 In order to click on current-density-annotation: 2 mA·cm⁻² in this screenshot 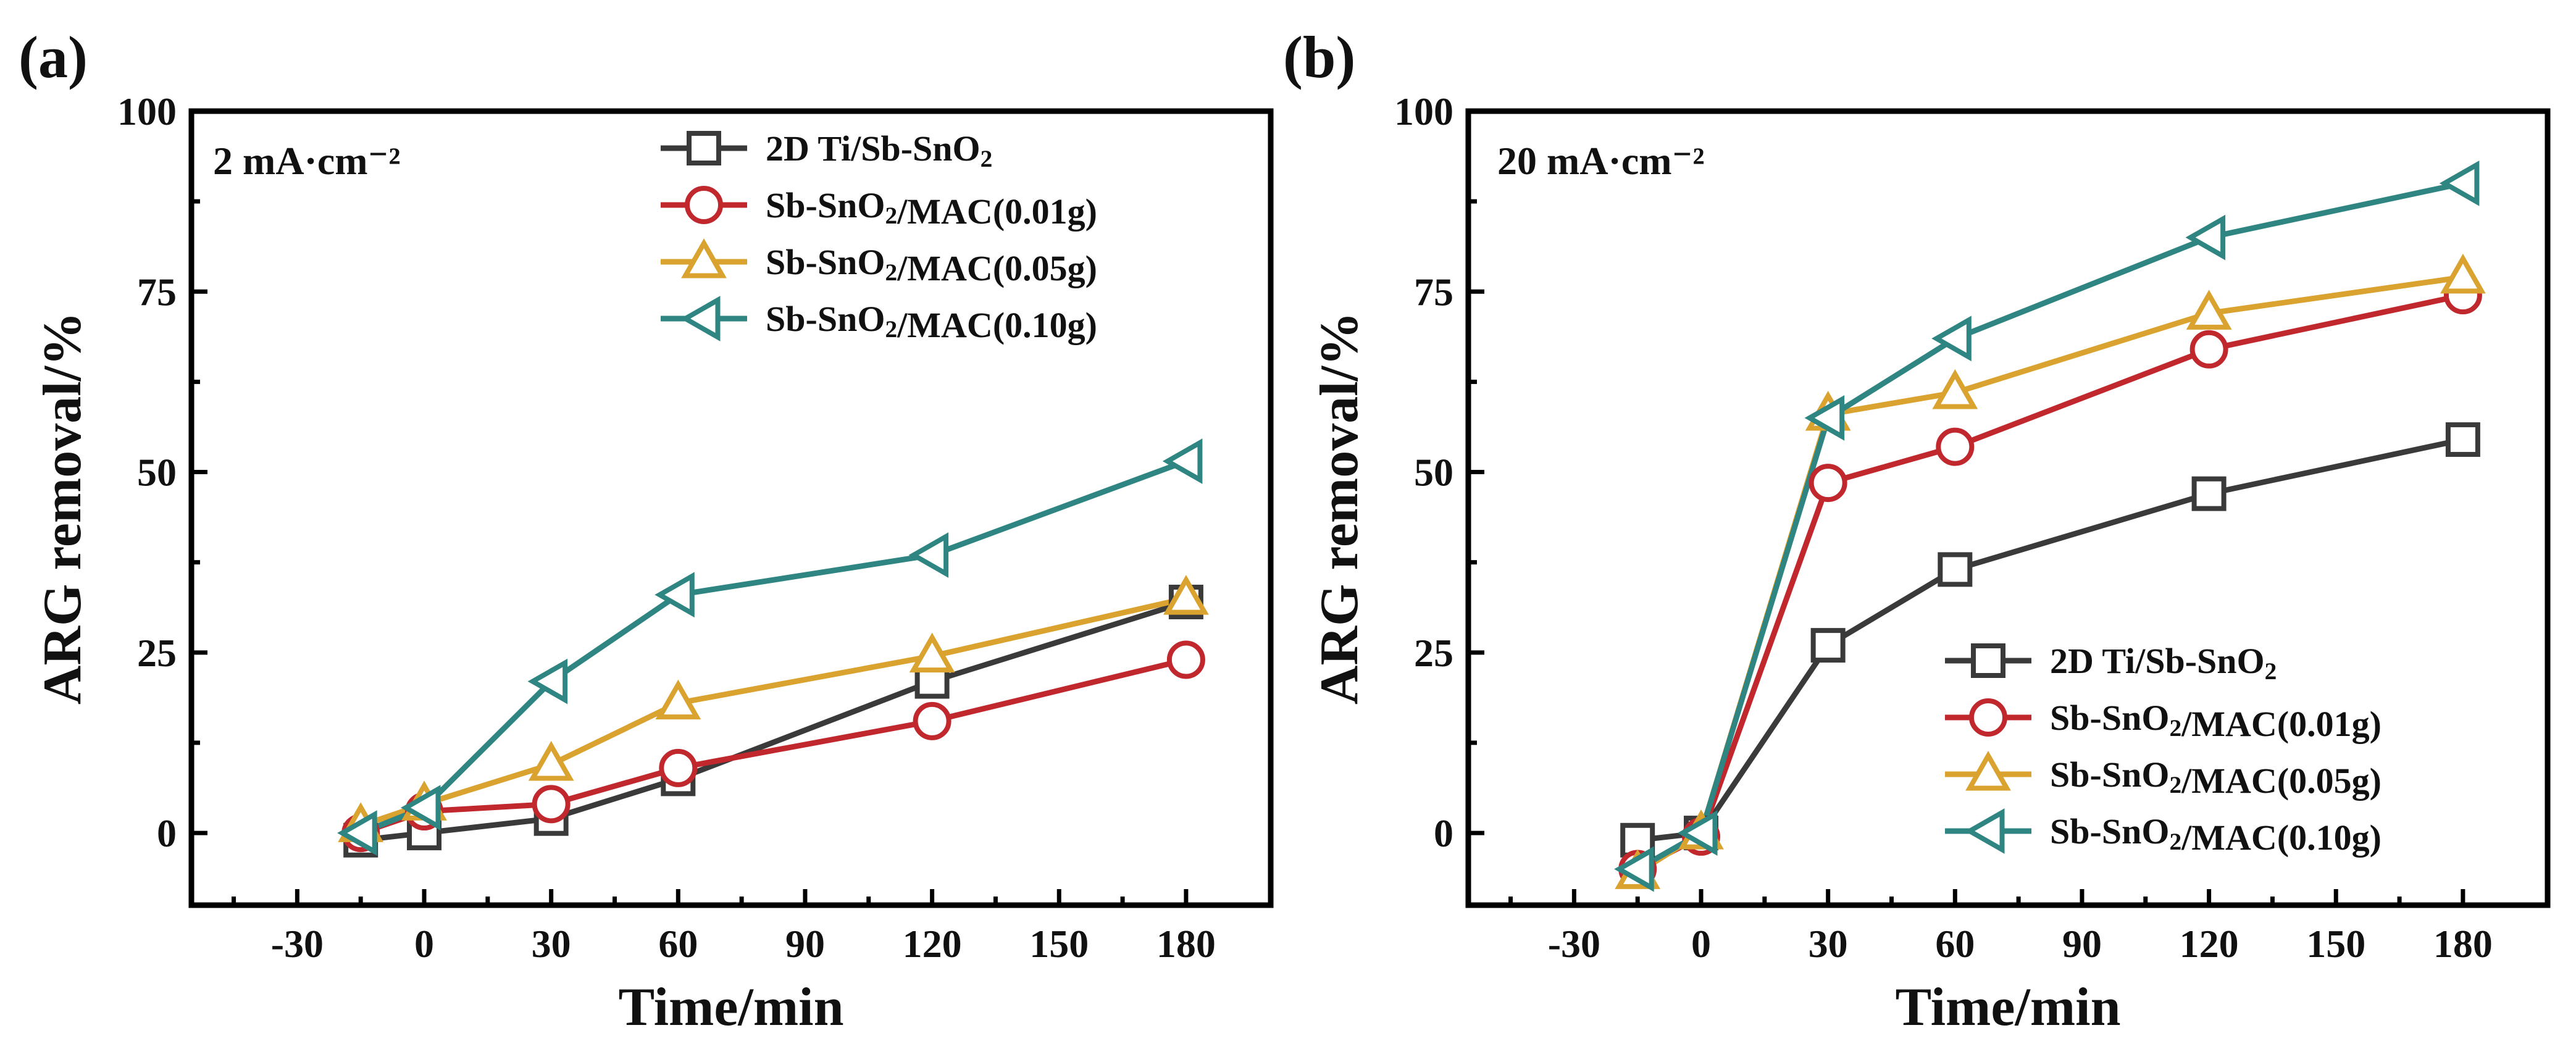, I will do `click(307, 161)`.